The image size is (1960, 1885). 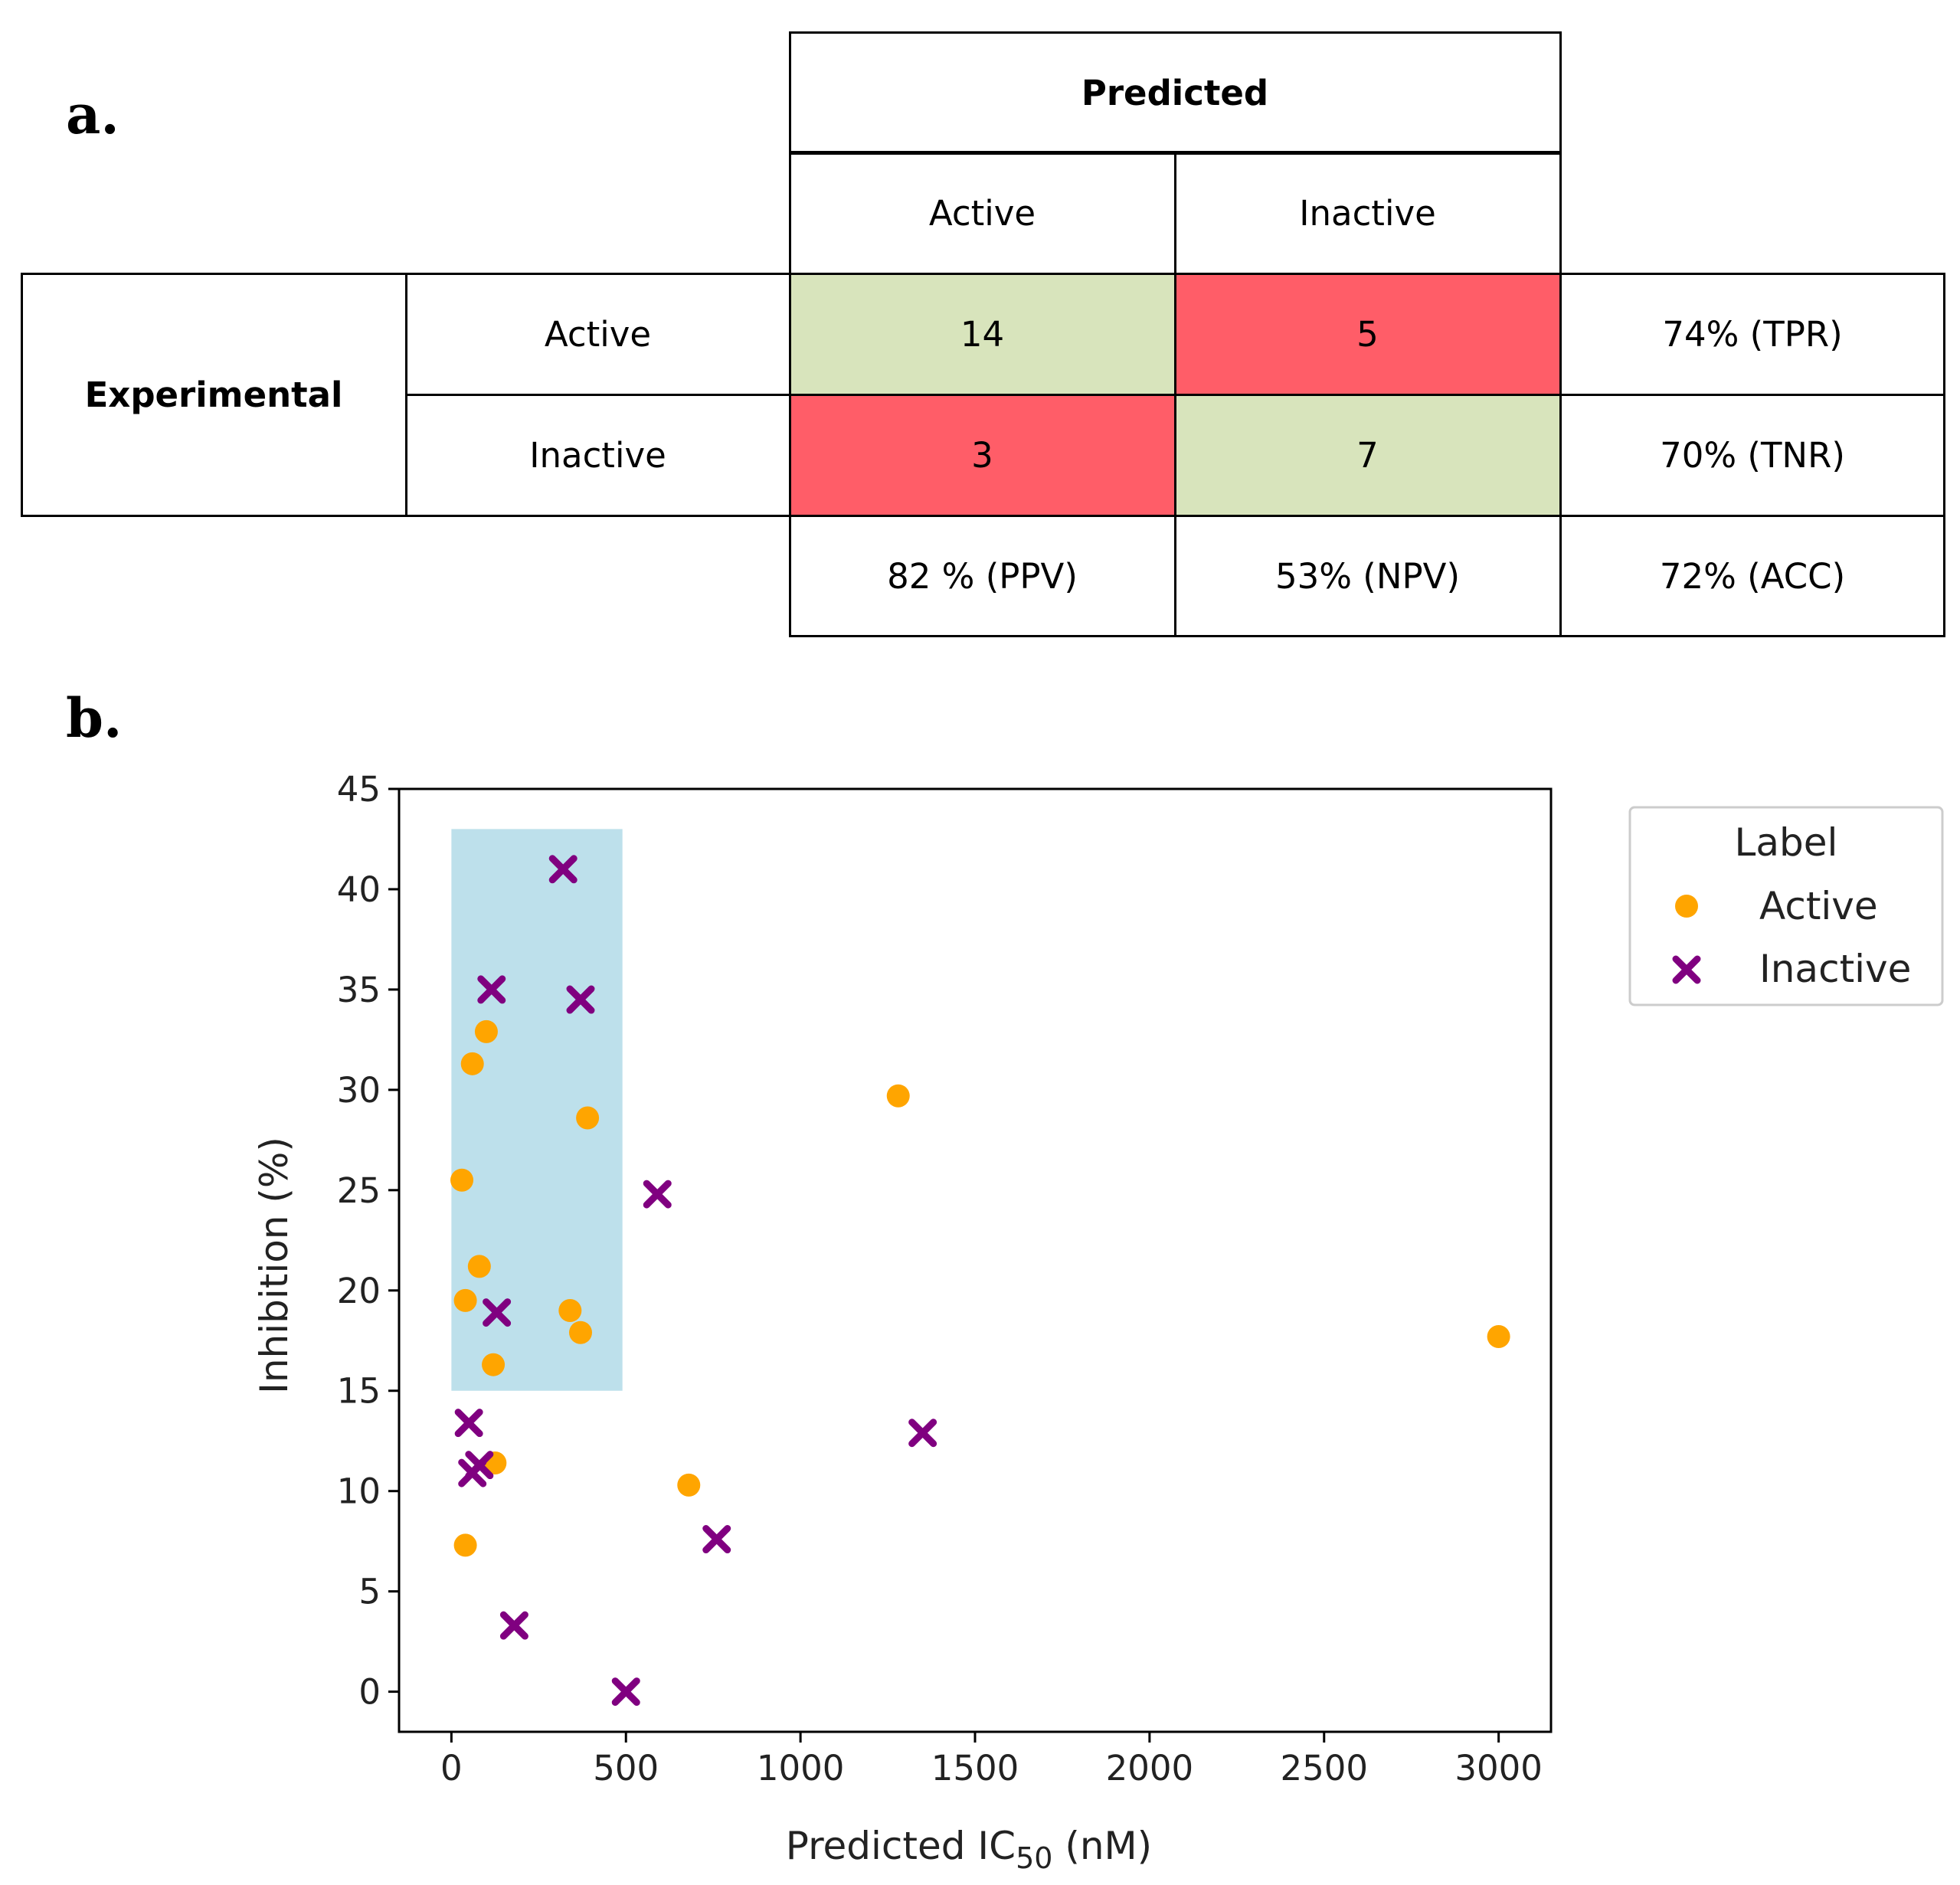 What do you see at coordinates (369, 1592) in the screenshot?
I see `y-tick-label: 5` at bounding box center [369, 1592].